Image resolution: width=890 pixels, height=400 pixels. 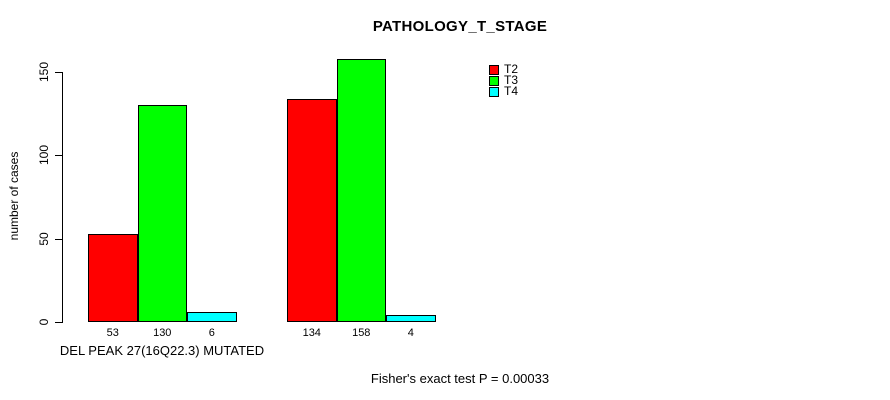 What do you see at coordinates (113, 277) in the screenshot?
I see `bar-T2-group1` at bounding box center [113, 277].